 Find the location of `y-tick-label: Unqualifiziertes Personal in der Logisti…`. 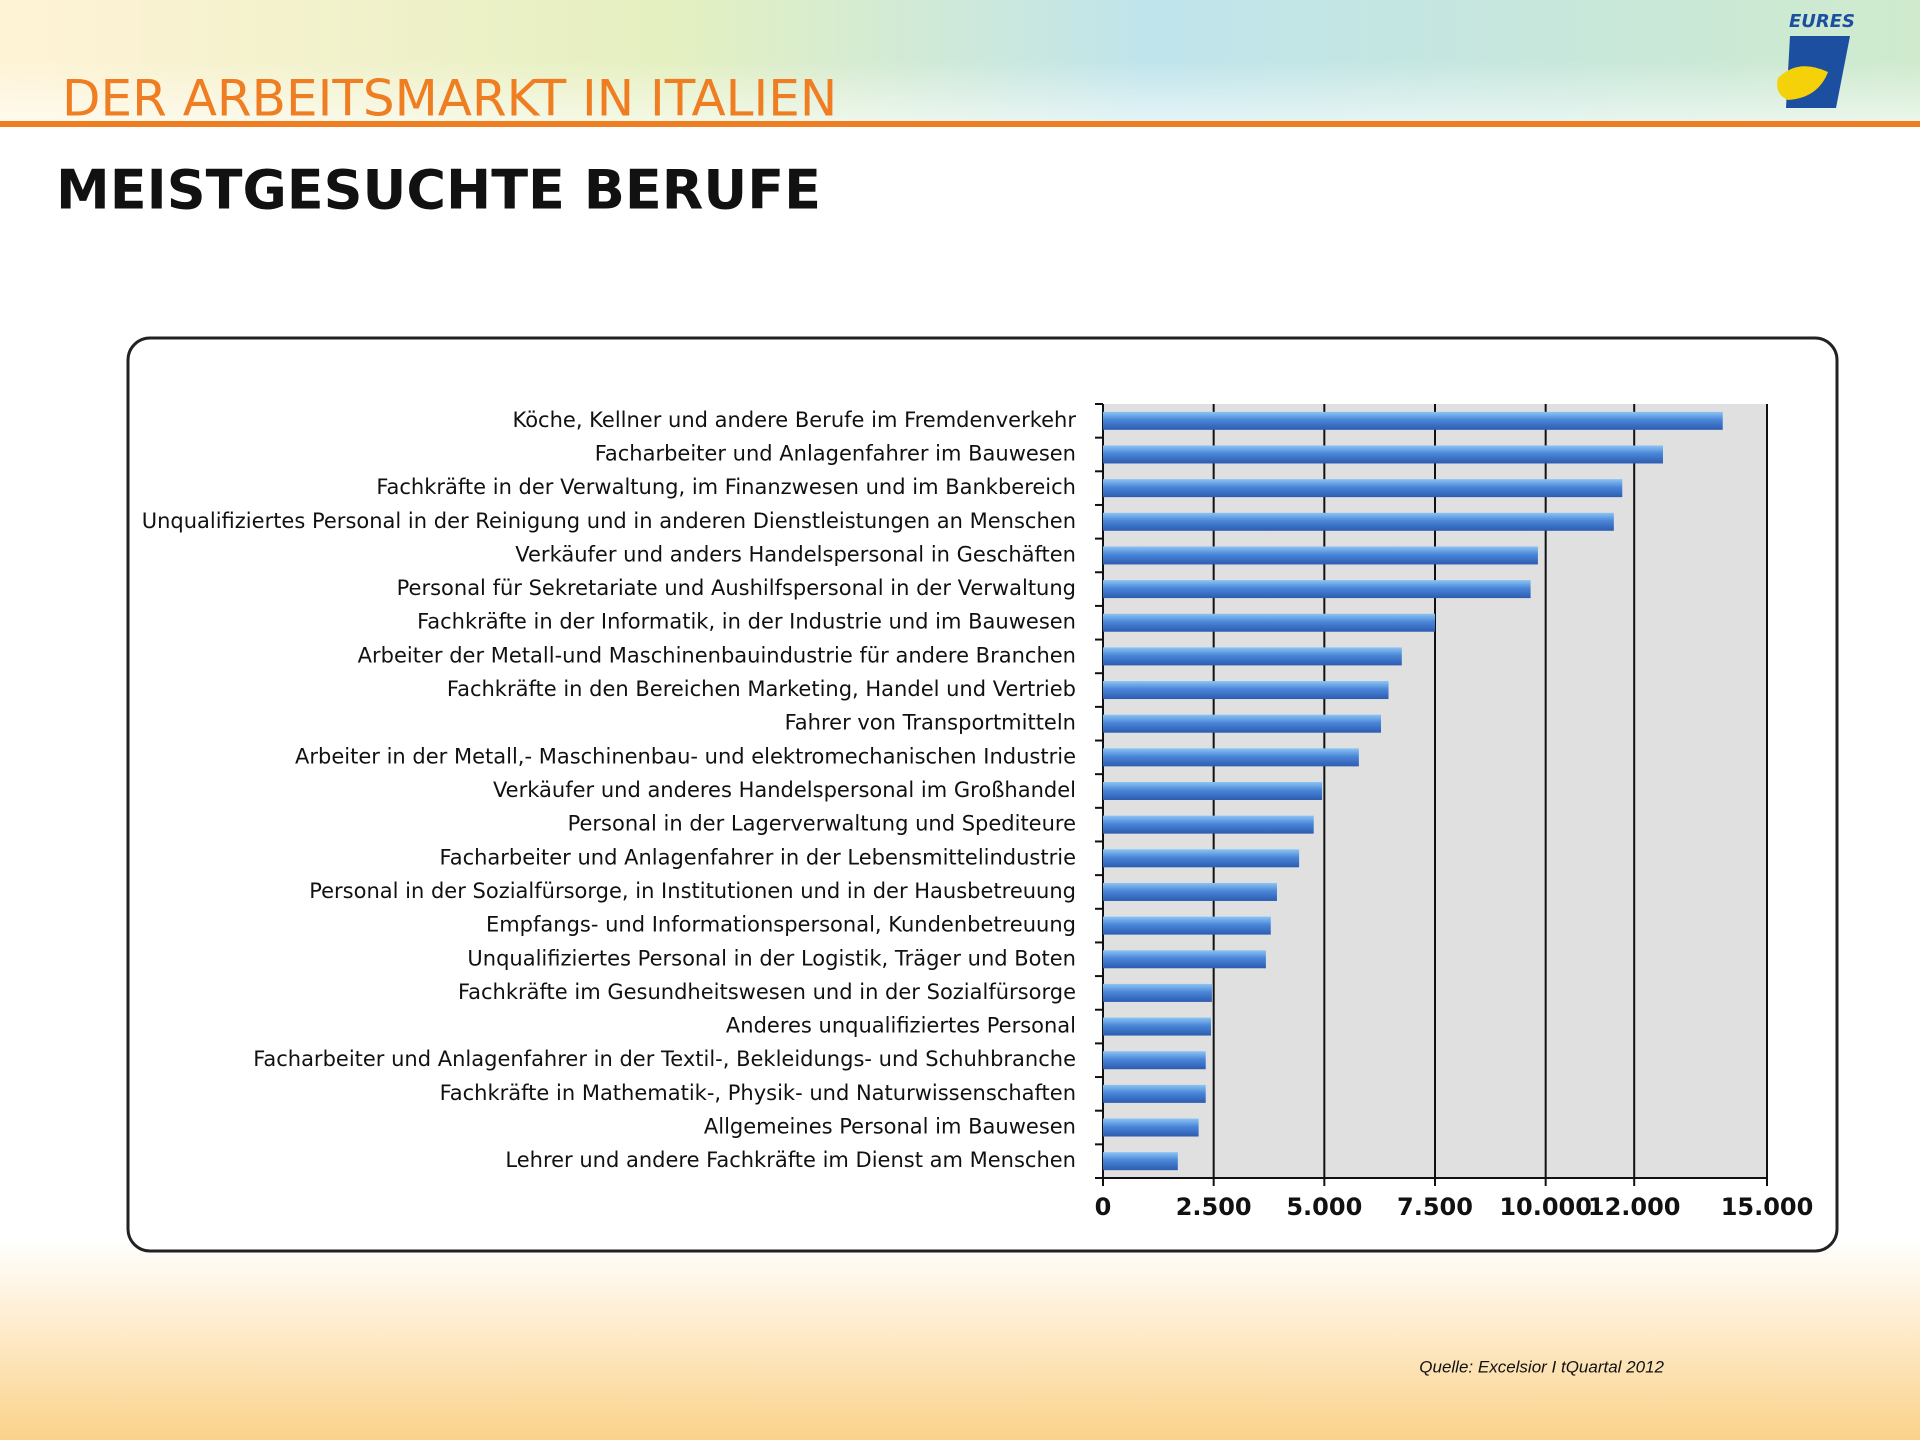

y-tick-label: Unqualifiziertes Personal in der Logisti… is located at coordinates (771, 958).